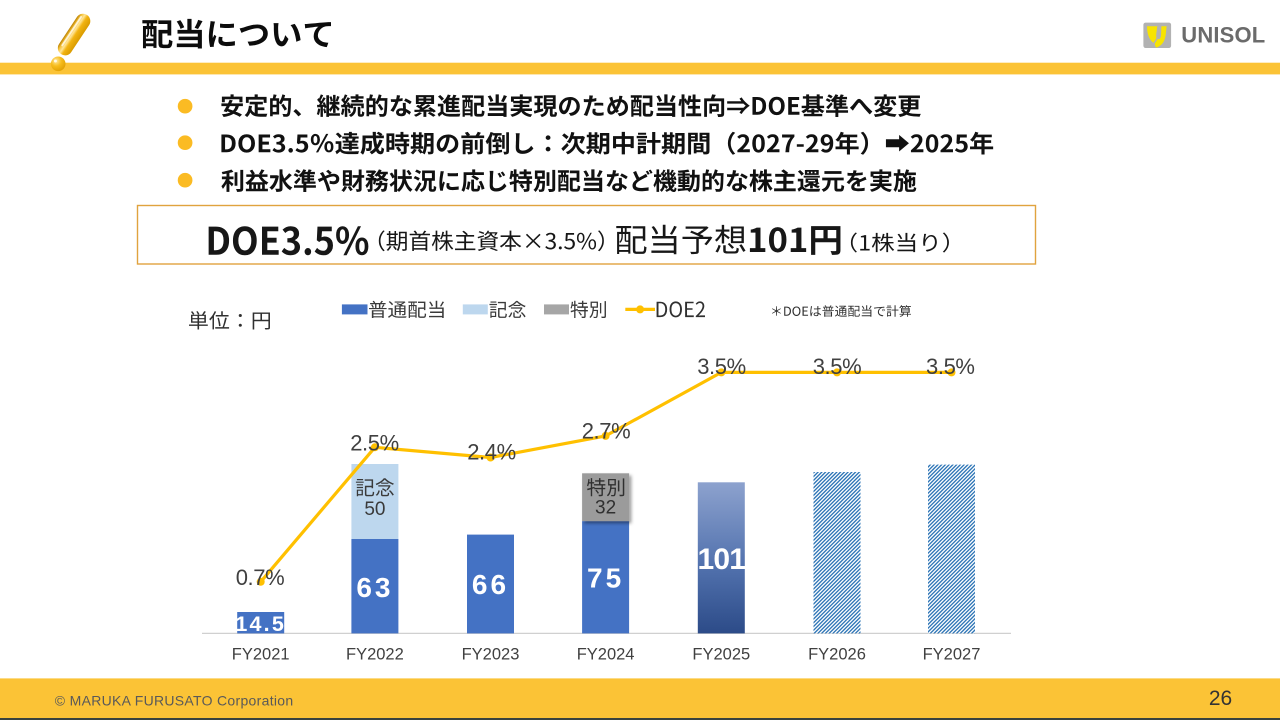  I want to click on svg-text: 14.5, so click(260, 624).